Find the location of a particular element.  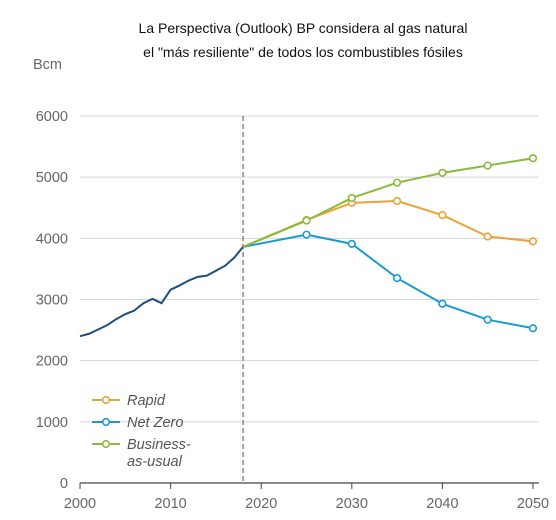

point-rapid-2035 is located at coordinates (397, 201).